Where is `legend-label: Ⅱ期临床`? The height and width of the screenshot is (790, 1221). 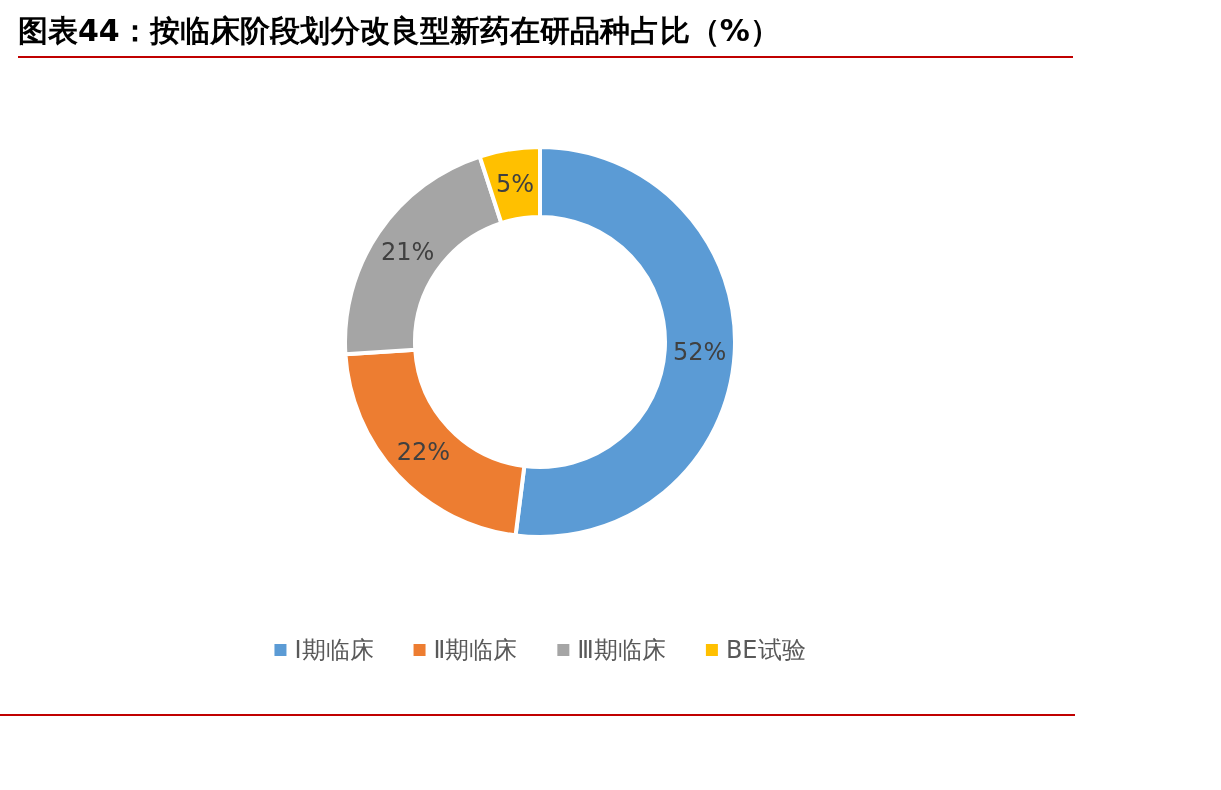 legend-label: Ⅱ期临床 is located at coordinates (475, 650).